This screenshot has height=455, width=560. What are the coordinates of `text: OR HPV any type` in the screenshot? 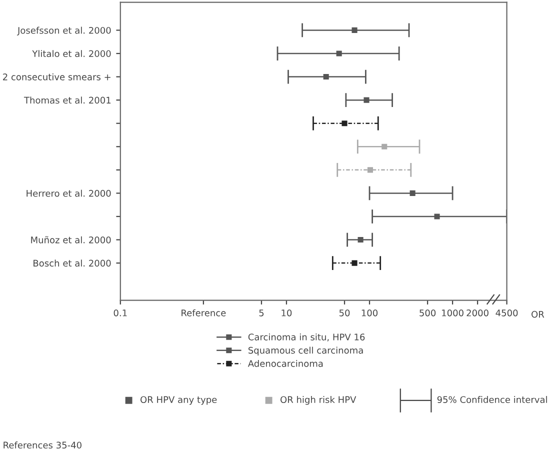 It's located at (178, 400).